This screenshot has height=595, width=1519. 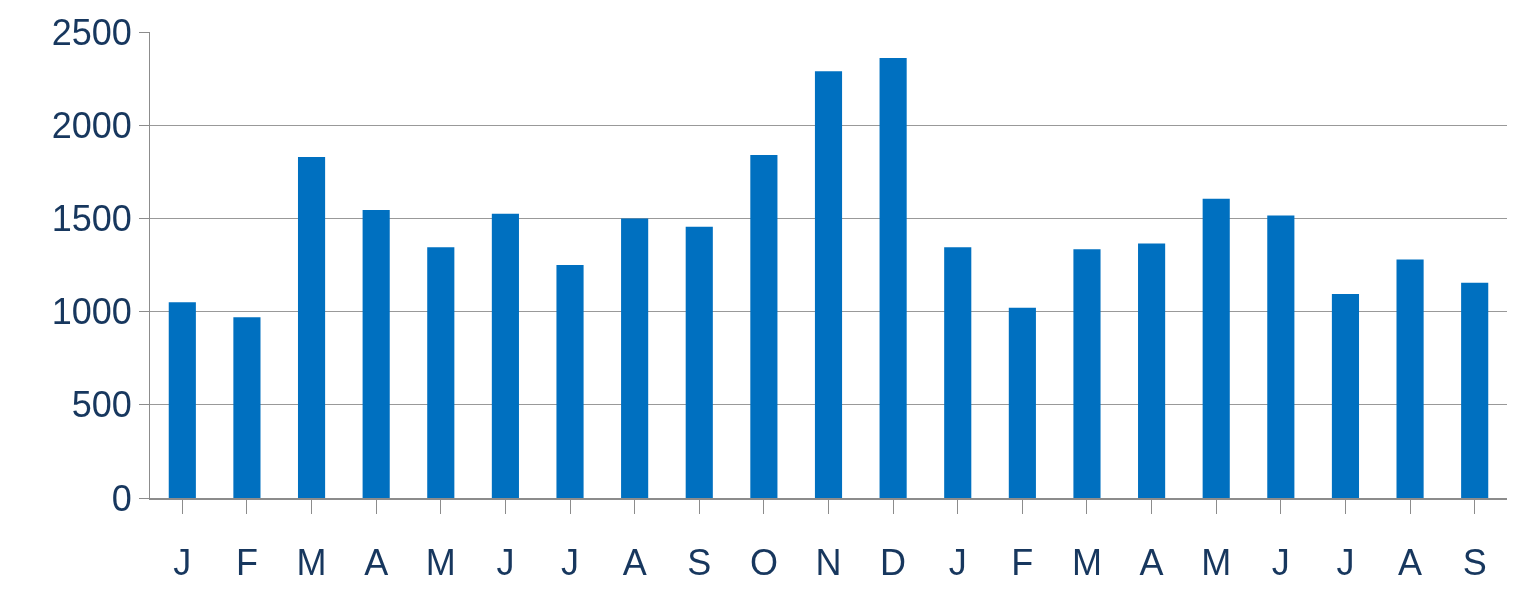 What do you see at coordinates (91, 312) in the screenshot?
I see `y-tick-label: 1000` at bounding box center [91, 312].